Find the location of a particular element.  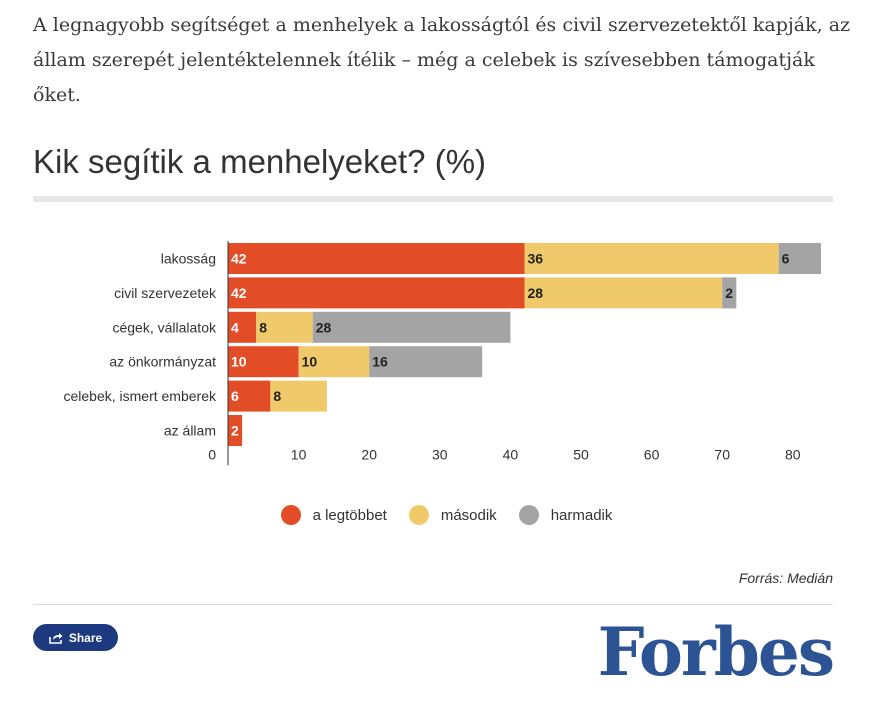

chart-title: Kik segítik a menhelyeket? (%) is located at coordinates (260, 161).